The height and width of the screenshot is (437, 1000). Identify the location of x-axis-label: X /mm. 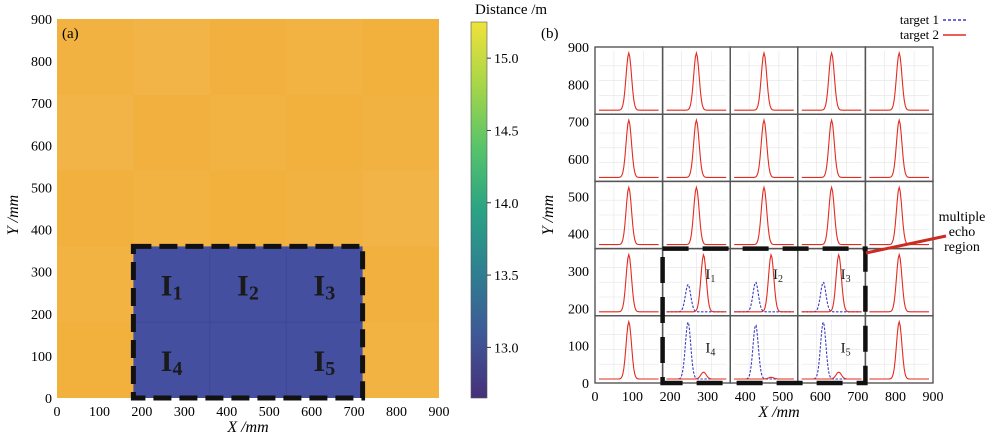
(778, 412).